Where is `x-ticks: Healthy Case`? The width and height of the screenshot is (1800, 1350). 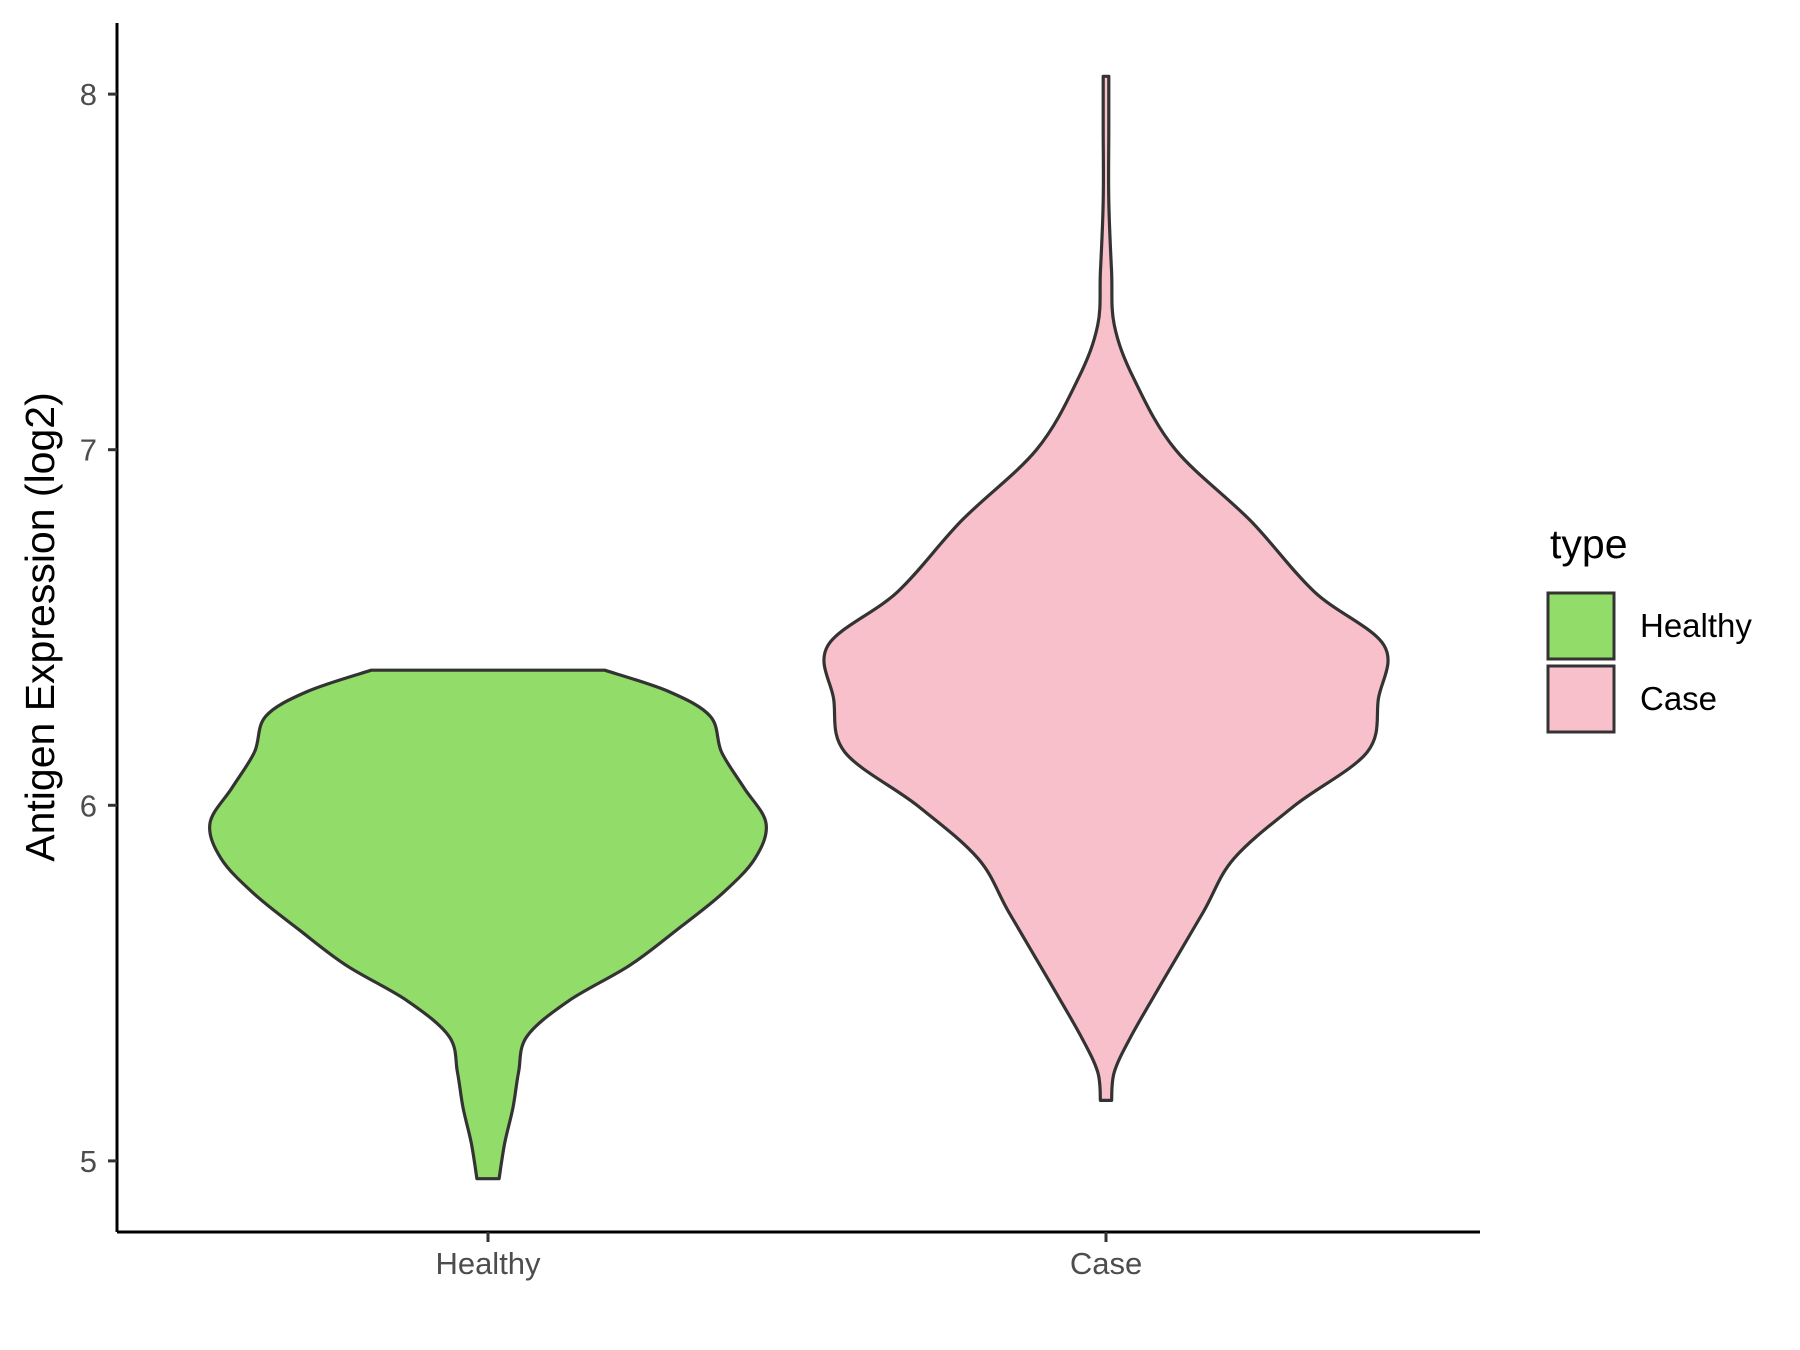 x-ticks: Healthy Case is located at coordinates (788, 1256).